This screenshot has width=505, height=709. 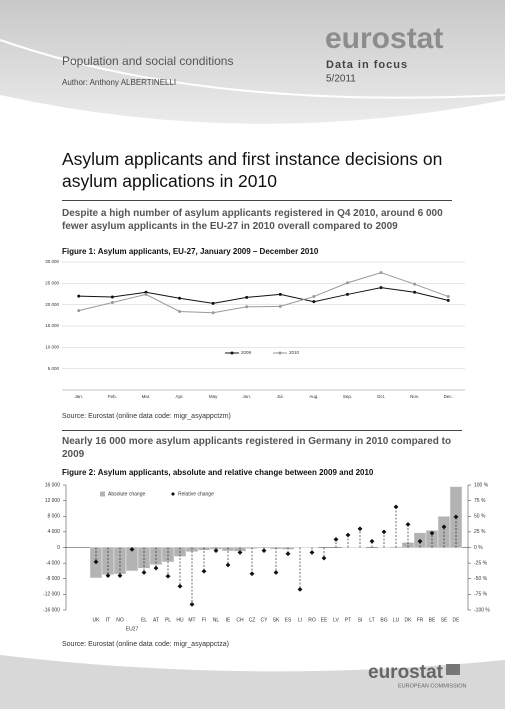 What do you see at coordinates (414, 396) in the screenshot?
I see `x-tick-label: Nov.` at bounding box center [414, 396].